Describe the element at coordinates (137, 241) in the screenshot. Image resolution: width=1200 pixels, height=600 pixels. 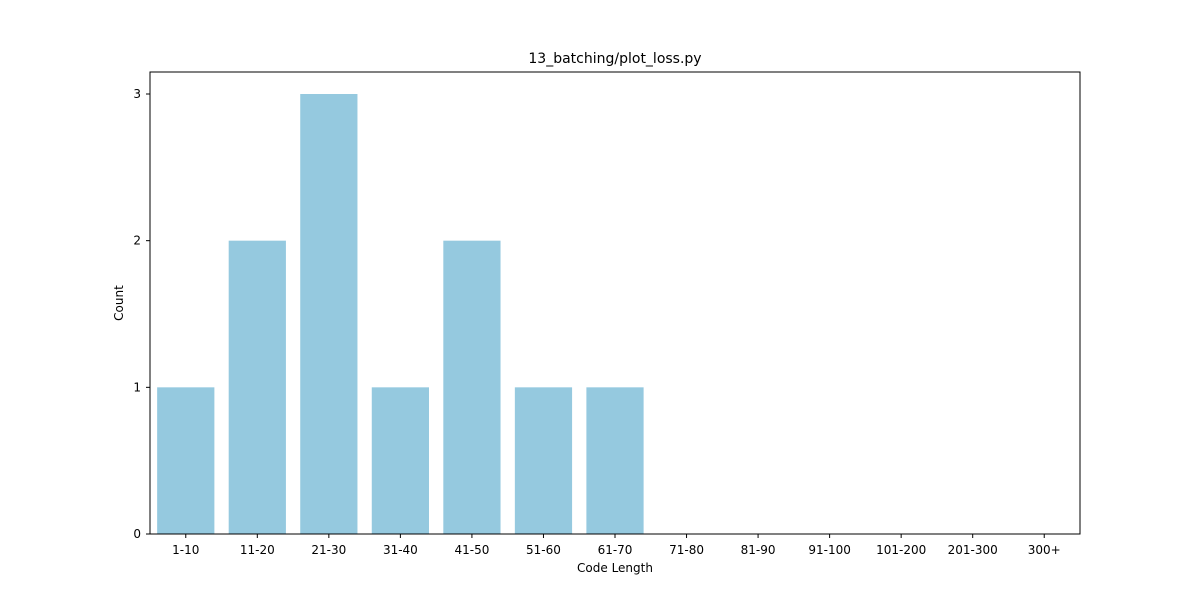
I see `y-tick-label: 2` at that location.